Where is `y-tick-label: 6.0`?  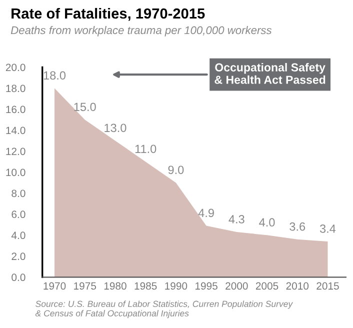
y-tick-label: 6.0 is located at coordinates (19, 214).